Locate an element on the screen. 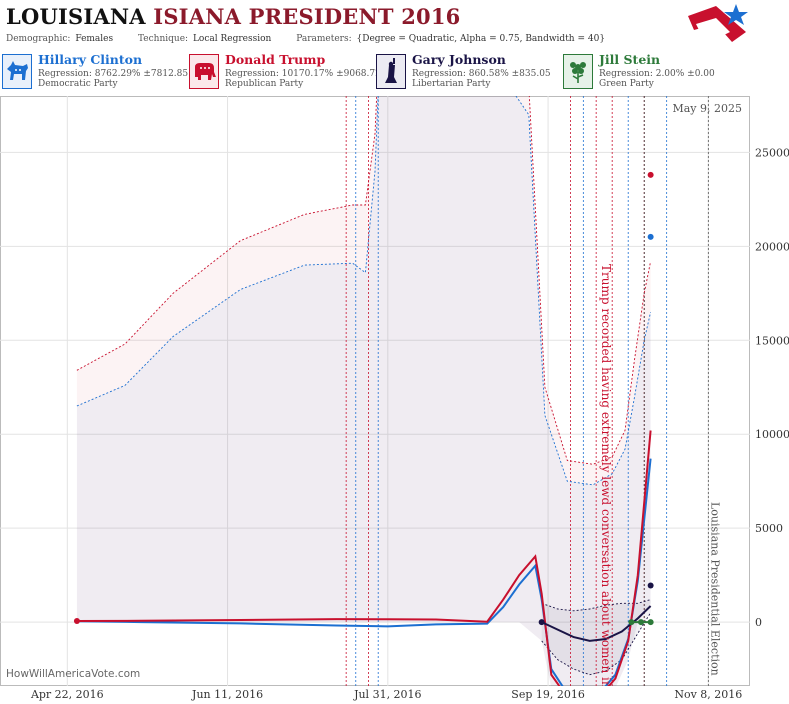 This screenshot has height=704, width=789. candidate-regression: Regression: 2.00% ±0.00 is located at coordinates (657, 74).